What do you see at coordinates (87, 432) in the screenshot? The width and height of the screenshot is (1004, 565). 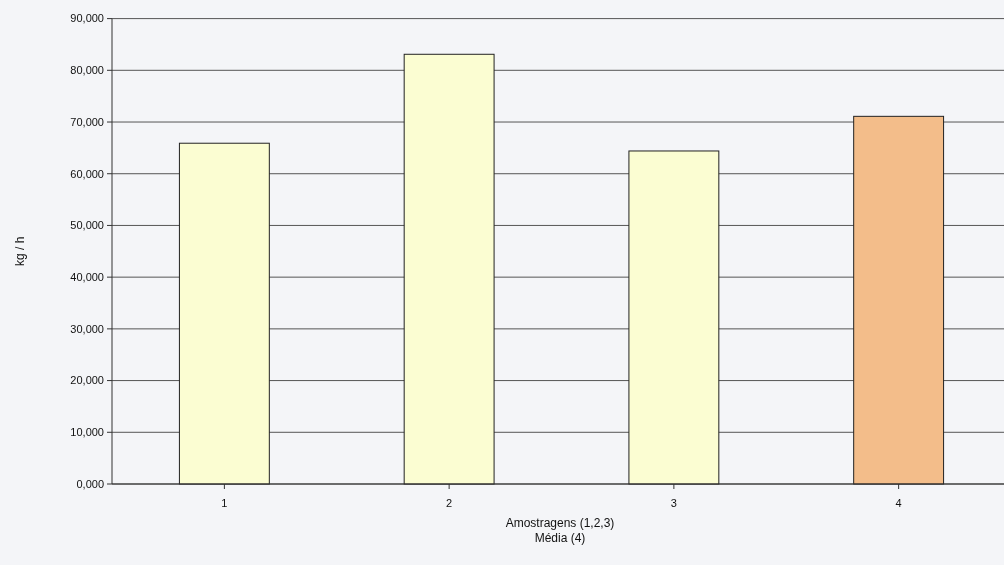 I see `y-tick-label: 10,000` at bounding box center [87, 432].